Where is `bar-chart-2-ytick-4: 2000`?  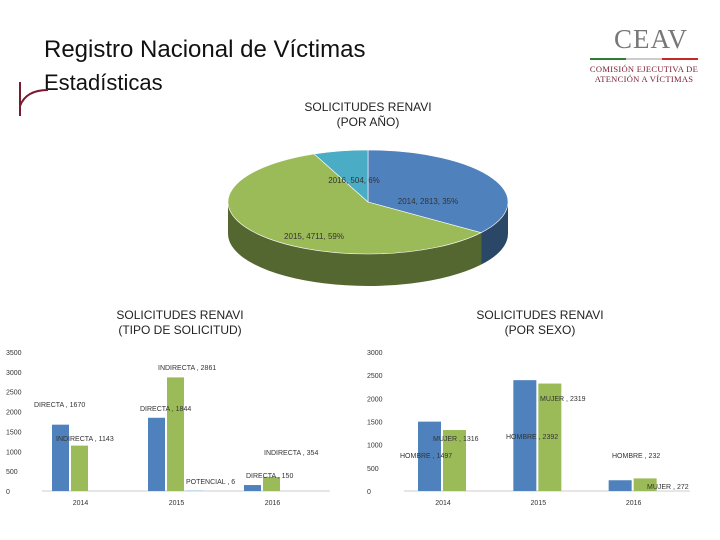
bar-chart-2-ytick-4: 2000 is located at coordinates (375, 399).